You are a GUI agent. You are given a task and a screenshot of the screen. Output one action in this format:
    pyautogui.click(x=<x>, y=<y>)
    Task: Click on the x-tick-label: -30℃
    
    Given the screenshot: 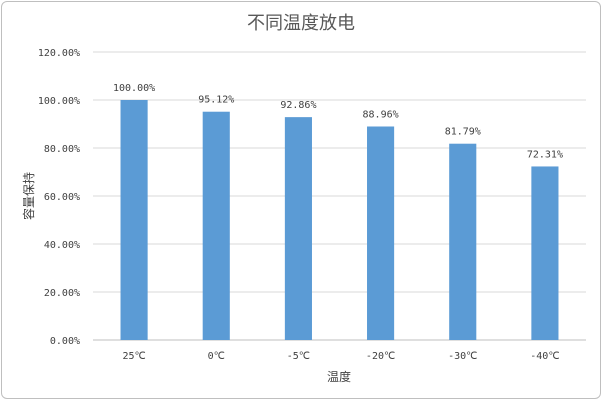 What is the action you would take?
    pyautogui.click(x=462, y=356)
    